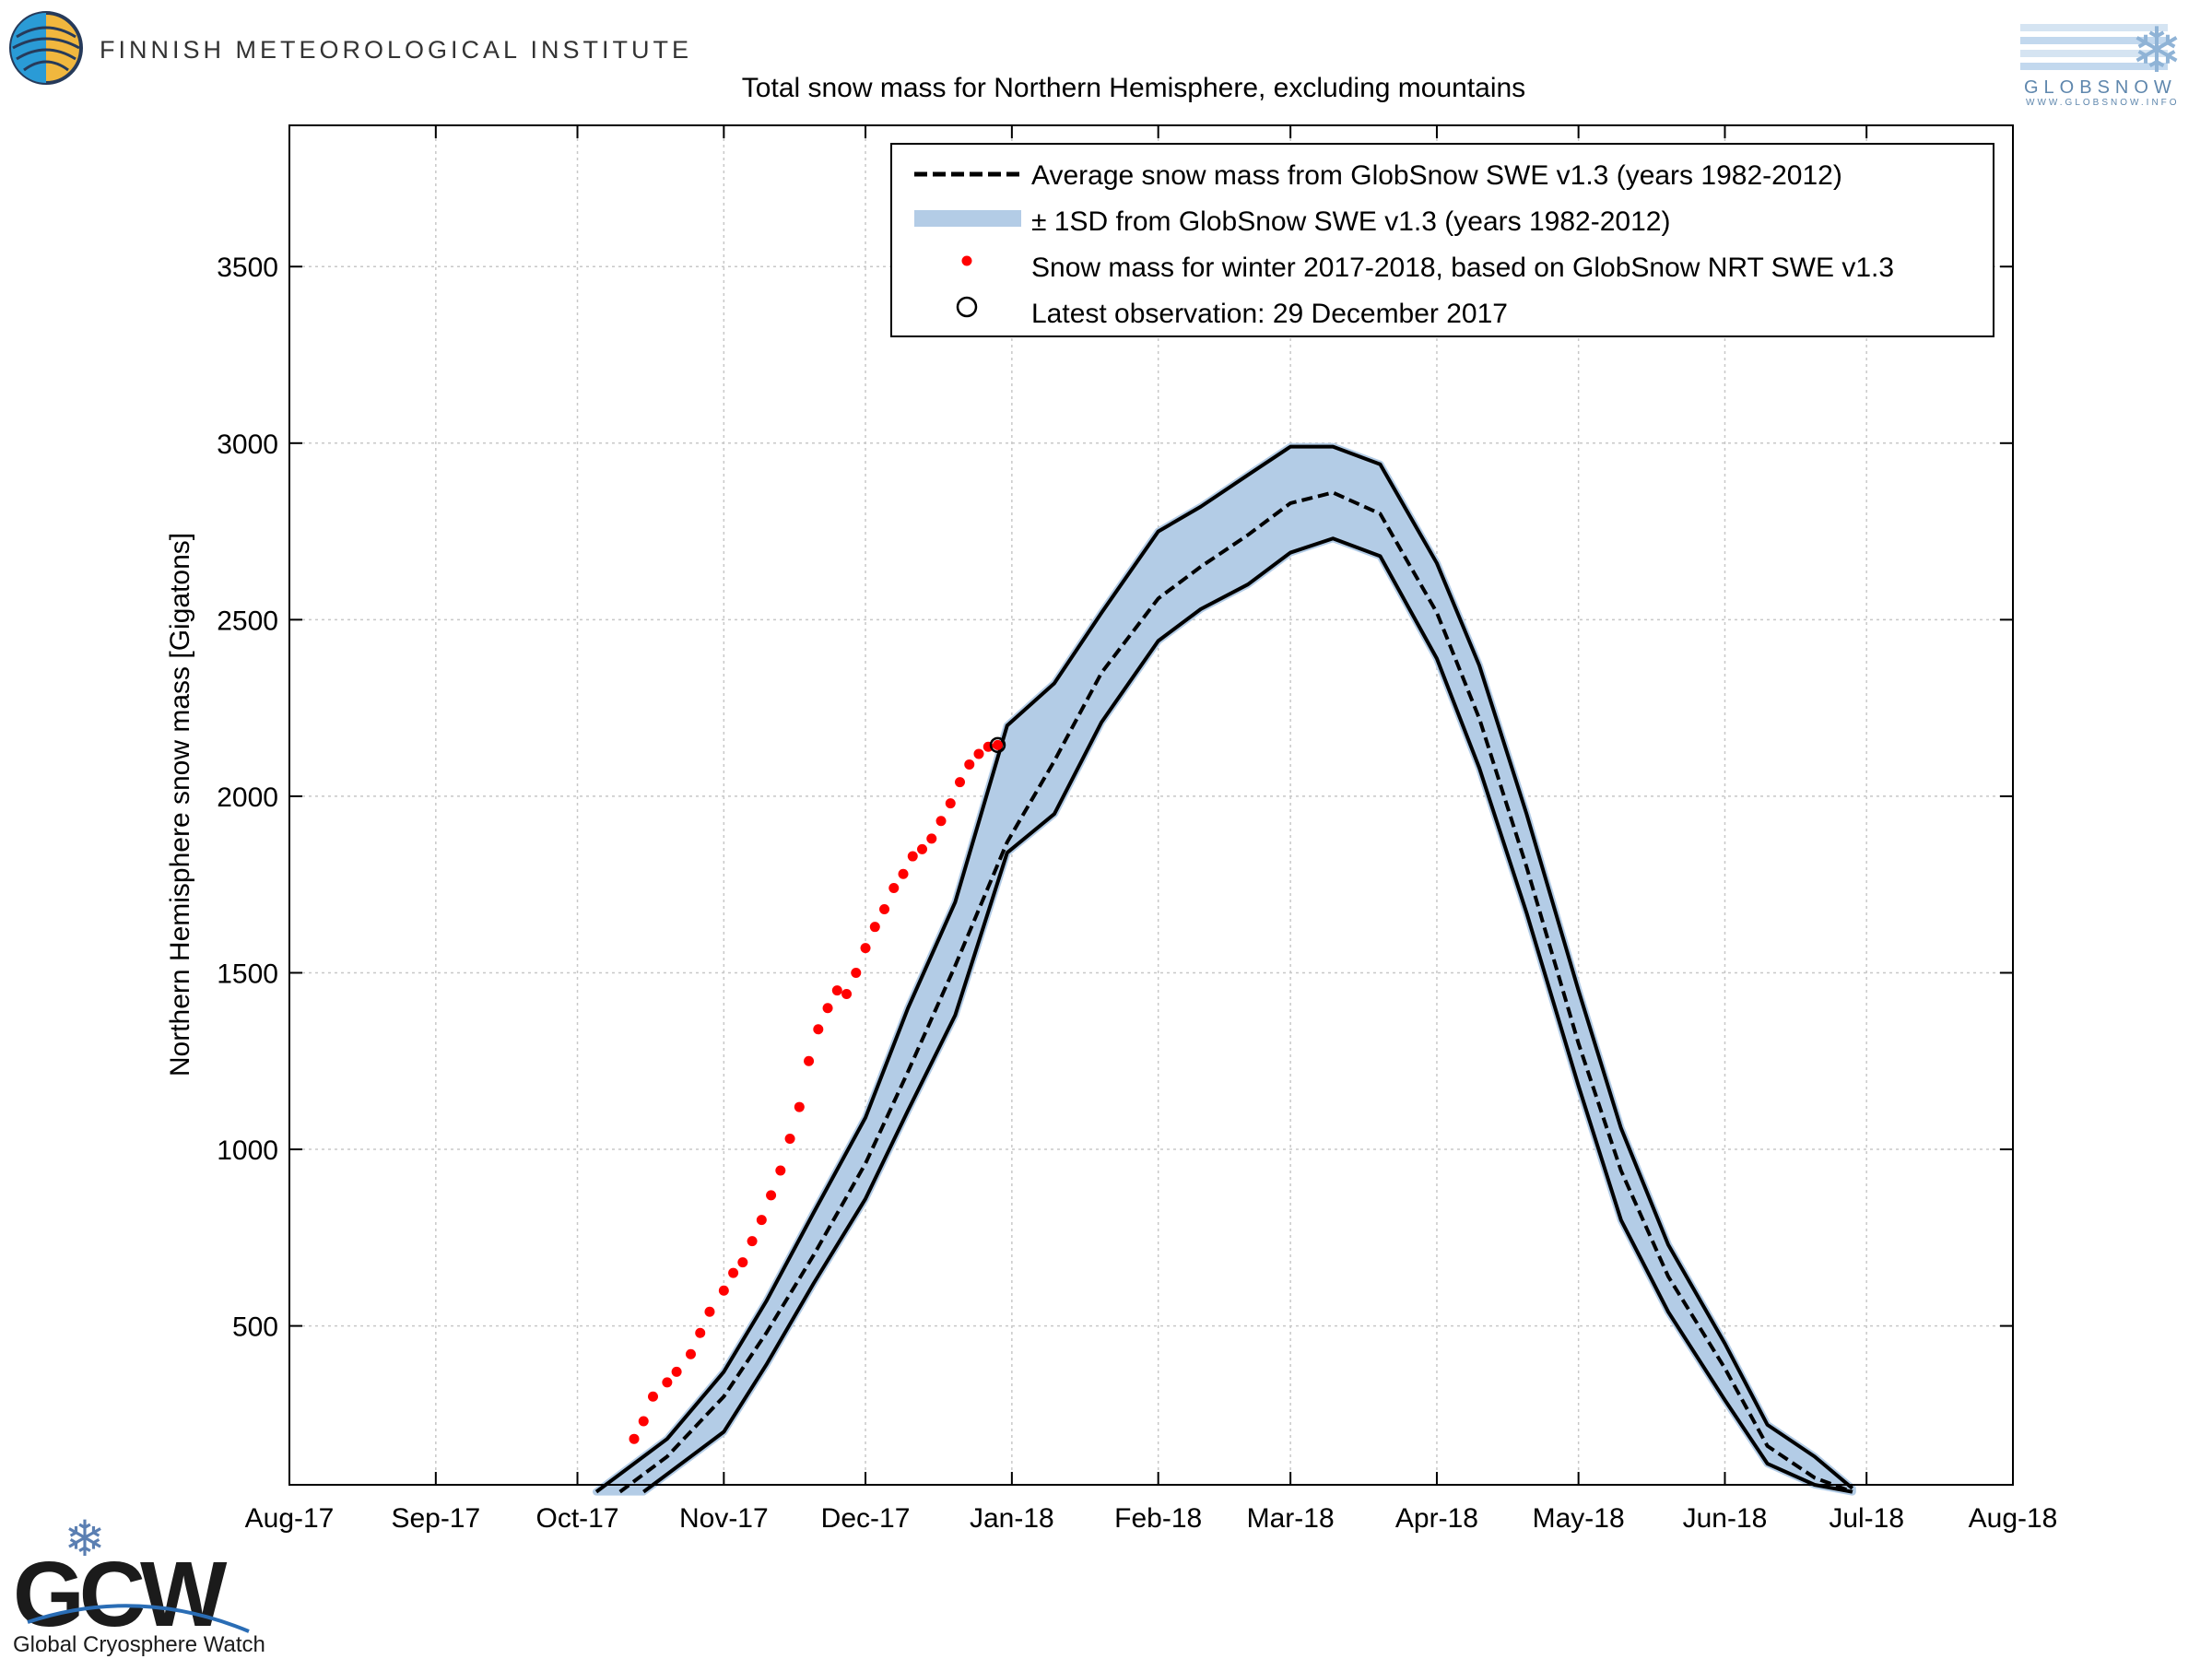  Describe the element at coordinates (435, 1518) in the screenshot. I see `x-tick-label: Sep-17` at that location.